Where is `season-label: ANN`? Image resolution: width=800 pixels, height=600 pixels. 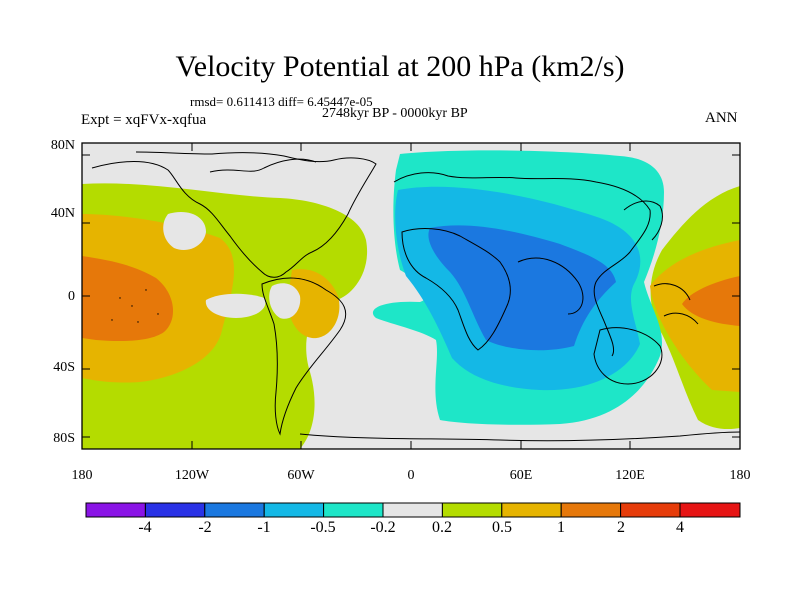 season-label: ANN is located at coordinates (721, 118).